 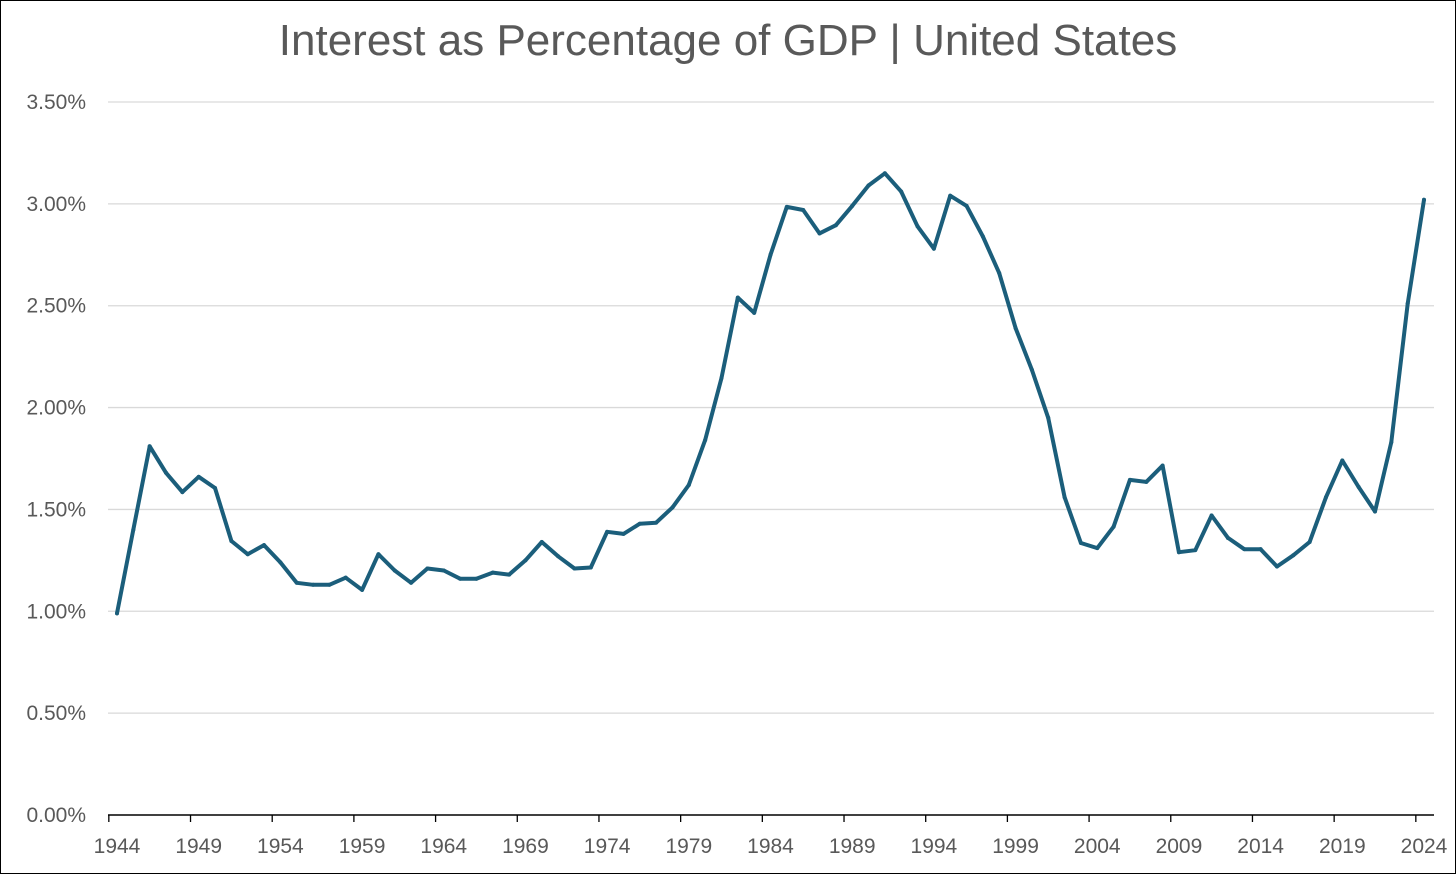 I want to click on x-tick-label: 1979, so click(x=688, y=846).